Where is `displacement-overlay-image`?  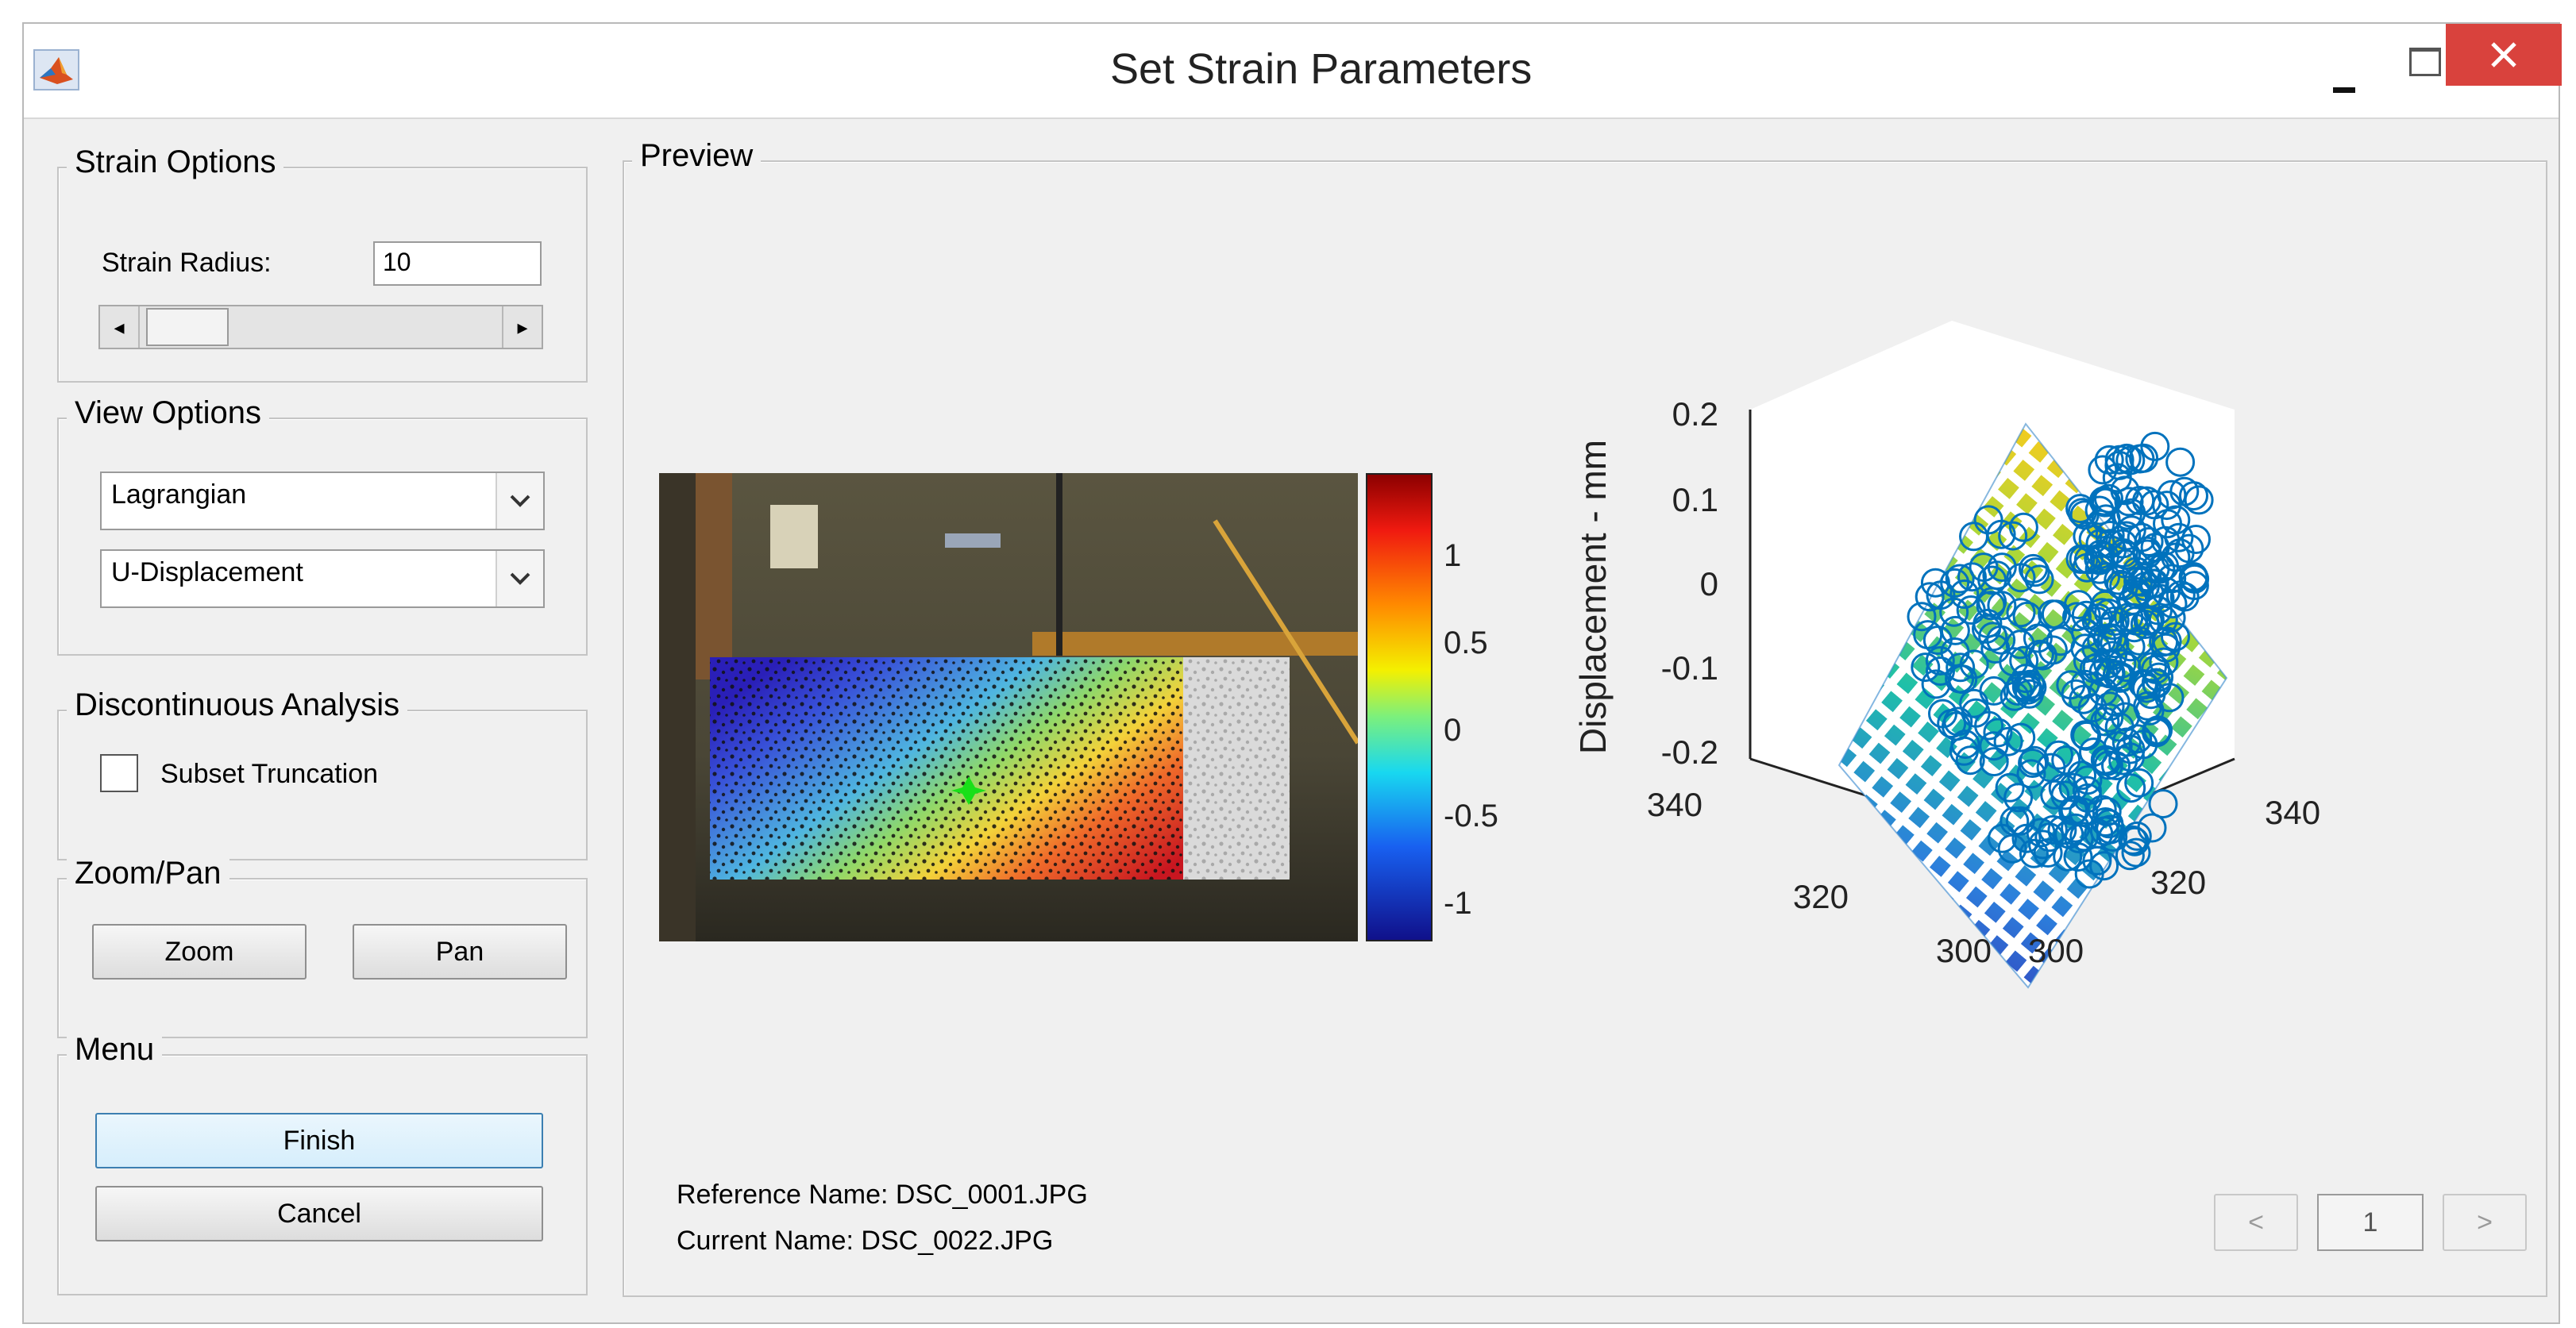 displacement-overlay-image is located at coordinates (1009, 707).